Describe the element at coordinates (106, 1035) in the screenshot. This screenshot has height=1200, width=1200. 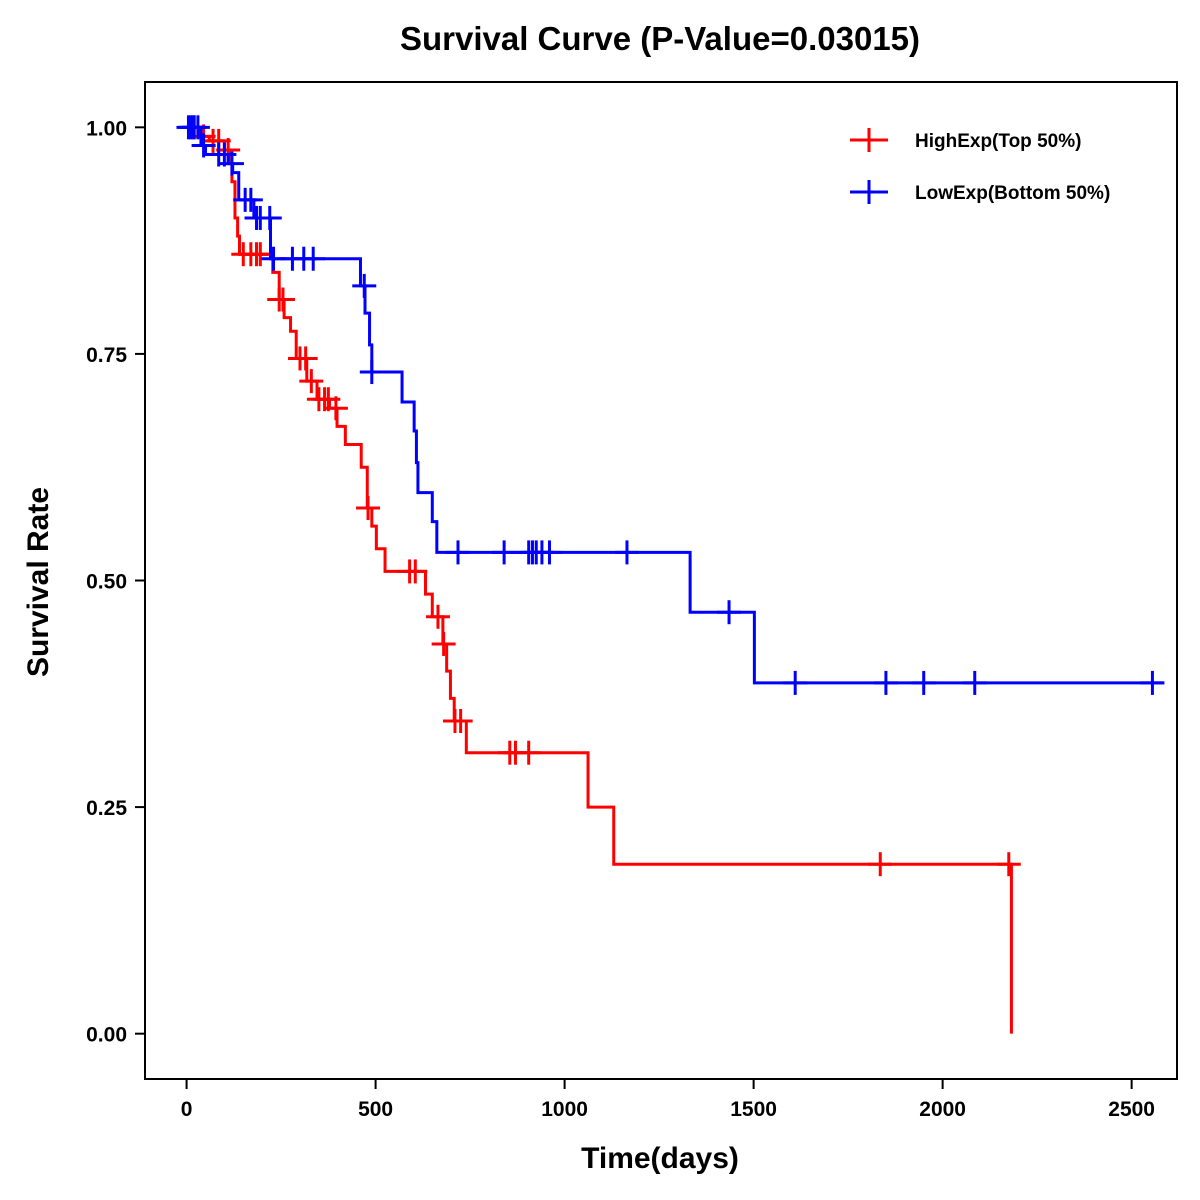
I see `y-tick-label: 0.00` at that location.